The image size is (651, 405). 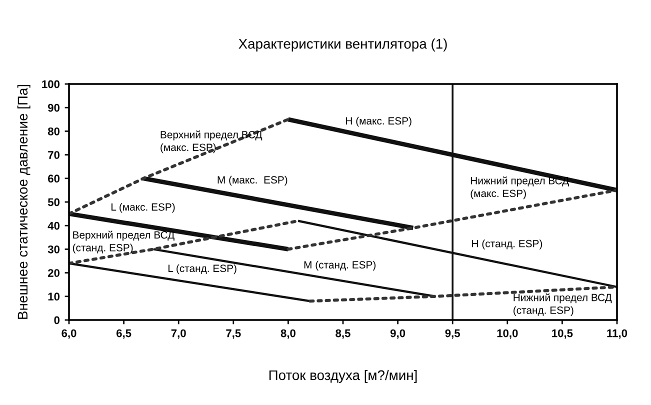 What do you see at coordinates (233, 334) in the screenshot?
I see `x-tick-label: 7,5` at bounding box center [233, 334].